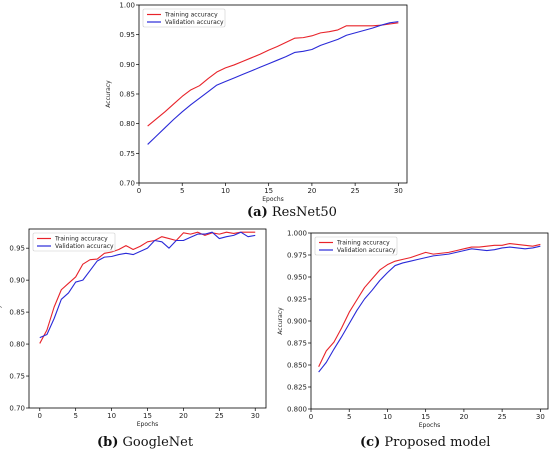 Image resolution: width=550 pixels, height=455 pixels. What do you see at coordinates (370, 442) in the screenshot?
I see `caption-c-letter: (c)` at bounding box center [370, 442].